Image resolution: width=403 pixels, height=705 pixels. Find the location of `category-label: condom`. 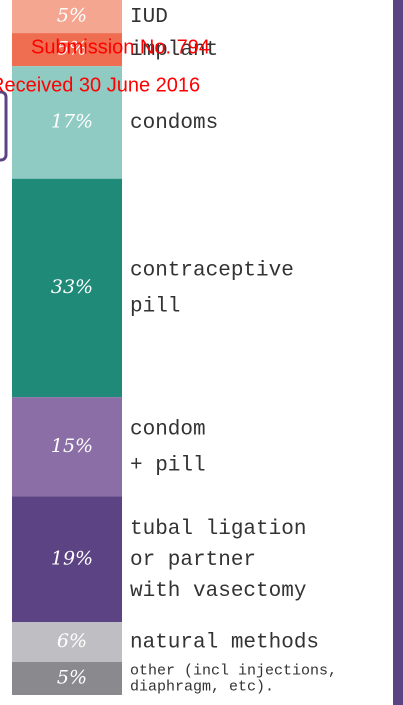

category-label: condom is located at coordinates (168, 429).